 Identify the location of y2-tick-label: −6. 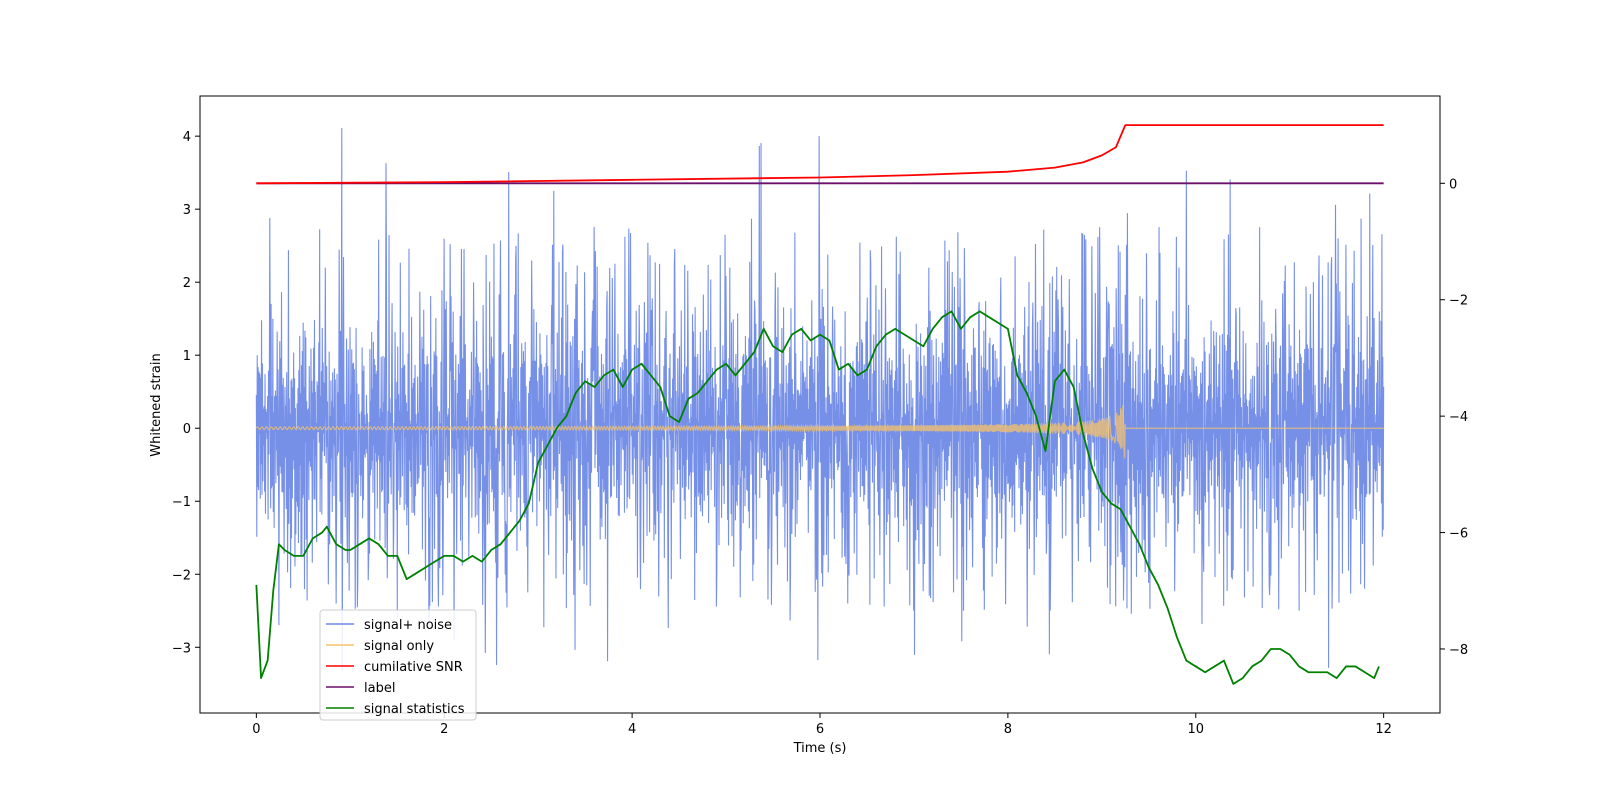
(1458, 534).